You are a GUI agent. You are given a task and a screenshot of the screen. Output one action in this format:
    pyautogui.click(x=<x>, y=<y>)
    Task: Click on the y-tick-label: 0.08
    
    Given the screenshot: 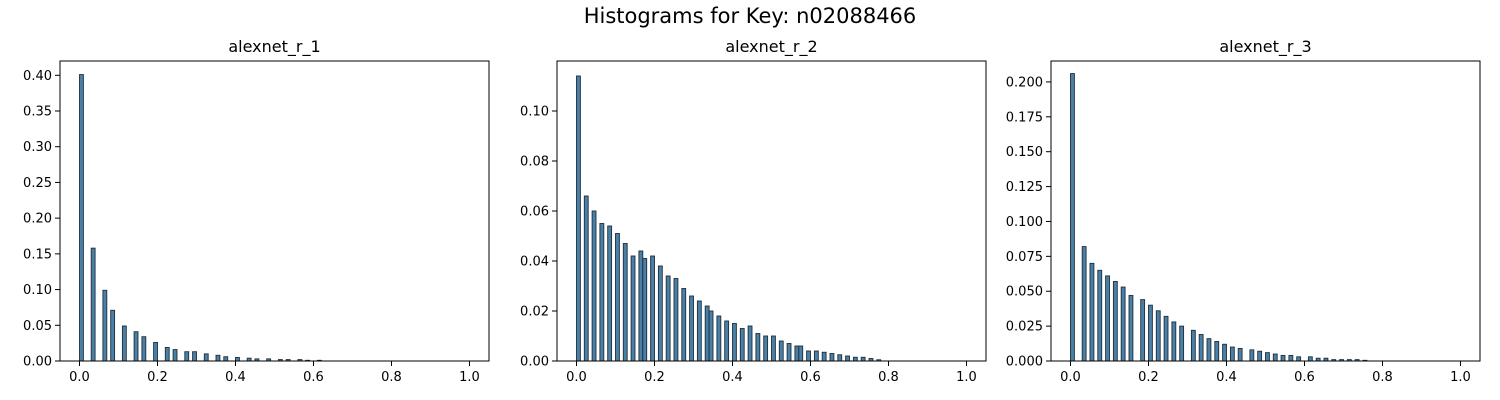 What is the action you would take?
    pyautogui.click(x=534, y=162)
    